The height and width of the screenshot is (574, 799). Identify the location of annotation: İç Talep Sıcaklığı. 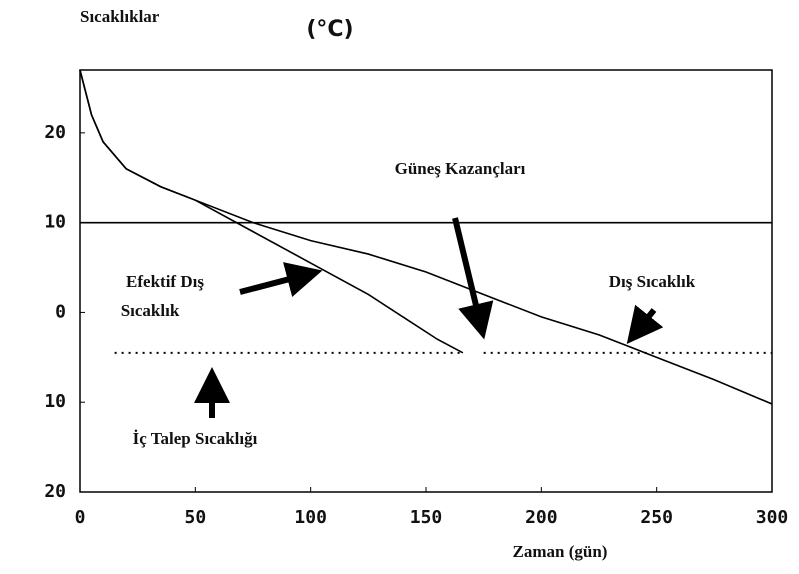
(195, 438).